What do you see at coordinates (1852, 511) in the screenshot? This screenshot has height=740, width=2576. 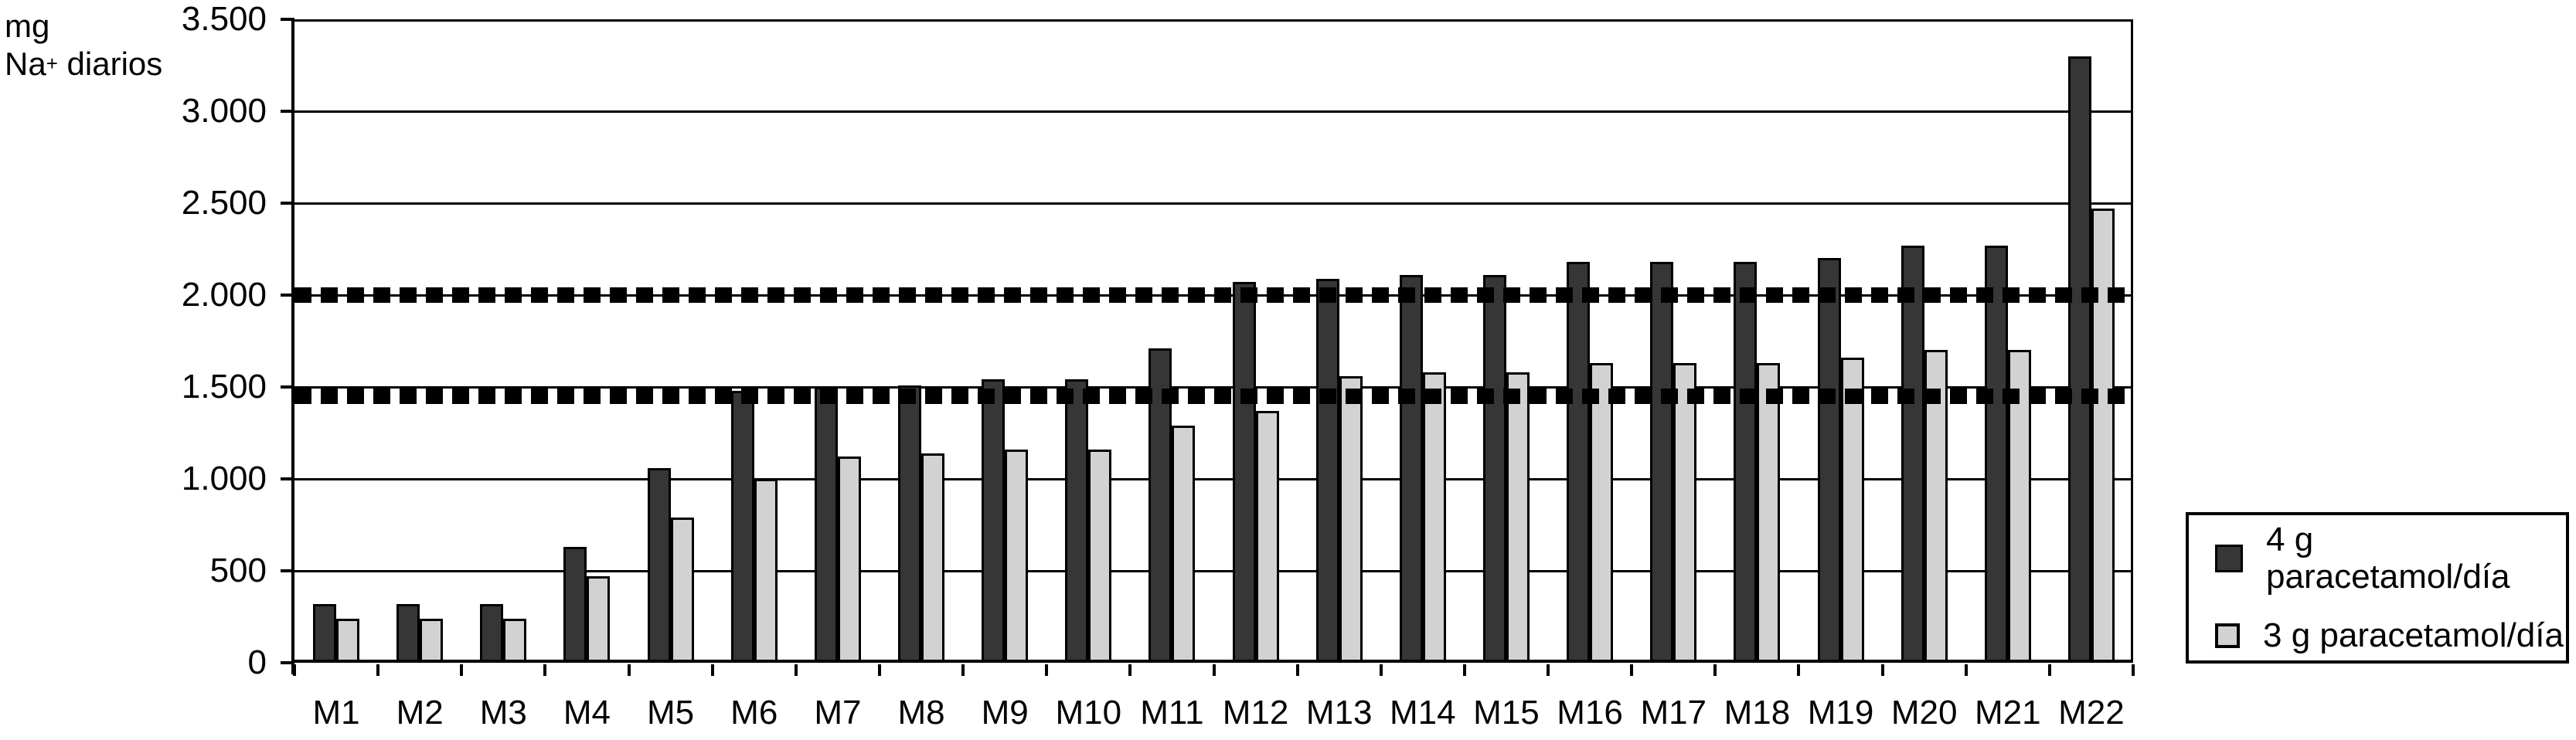 I see `bar-3g-M19` at bounding box center [1852, 511].